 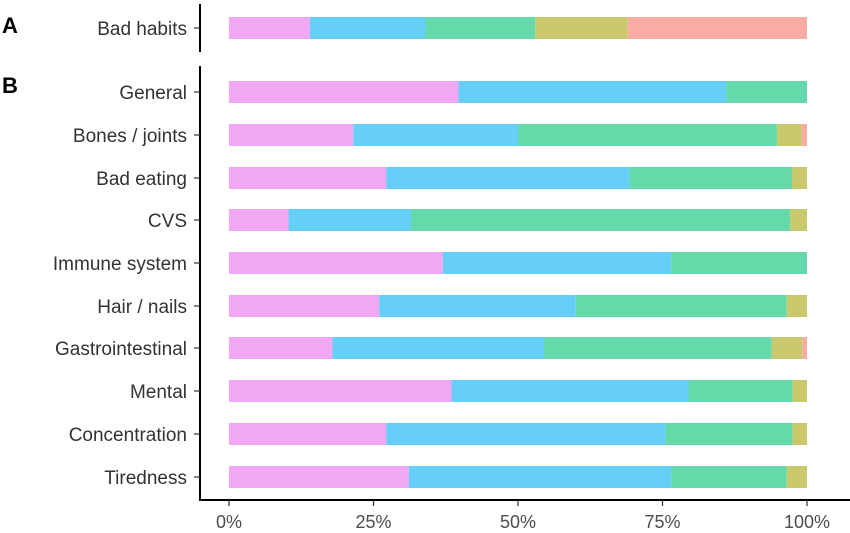 What do you see at coordinates (662, 522) in the screenshot?
I see `x-tick-label: 75%` at bounding box center [662, 522].